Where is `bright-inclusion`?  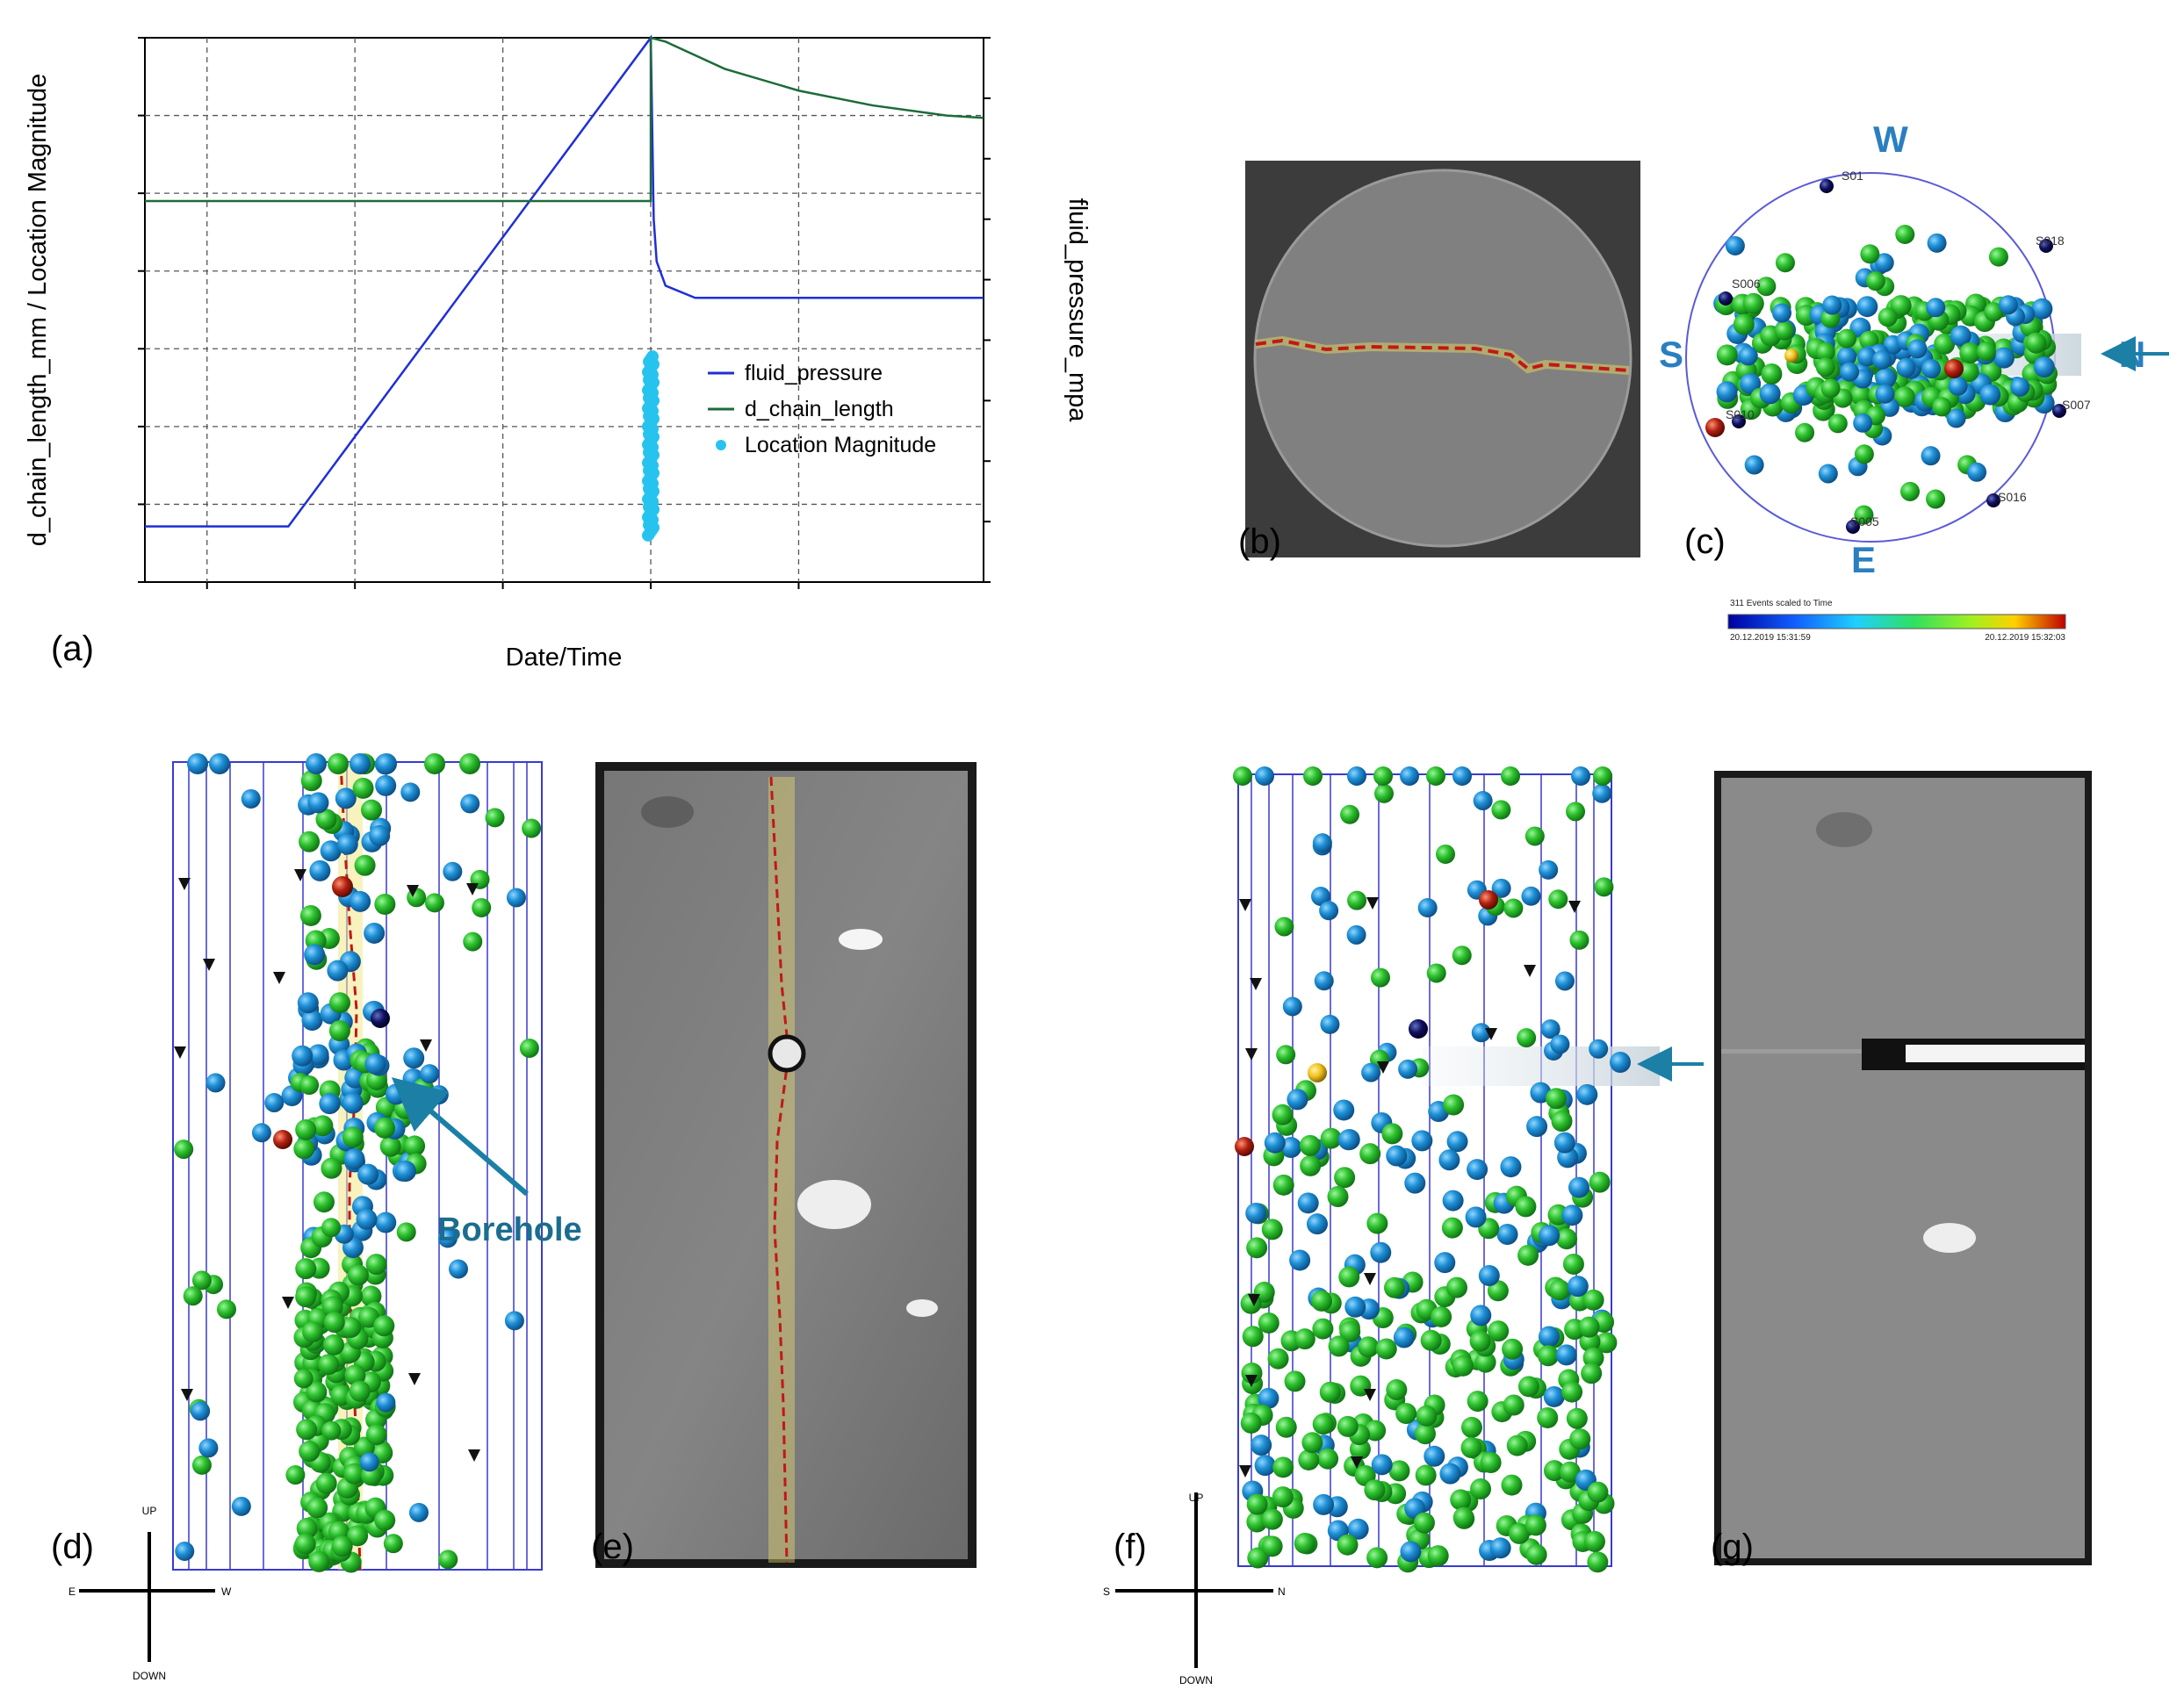
bright-inclusion is located at coordinates (861, 939).